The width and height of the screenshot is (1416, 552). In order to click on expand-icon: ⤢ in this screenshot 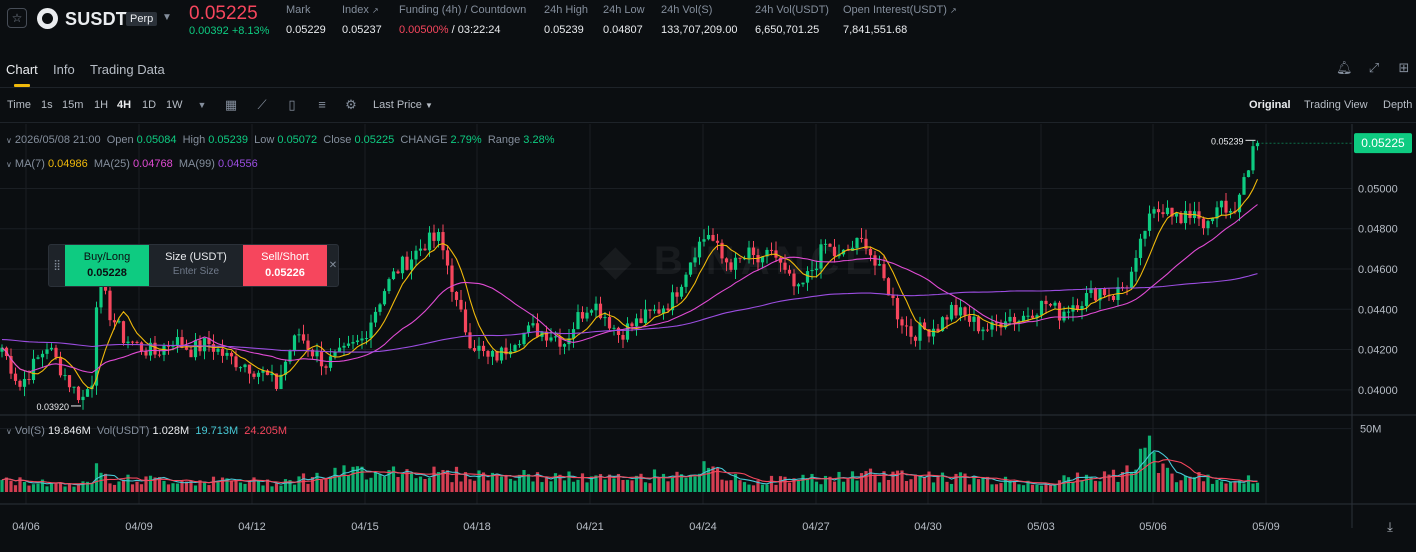, I will do `click(1374, 67)`.